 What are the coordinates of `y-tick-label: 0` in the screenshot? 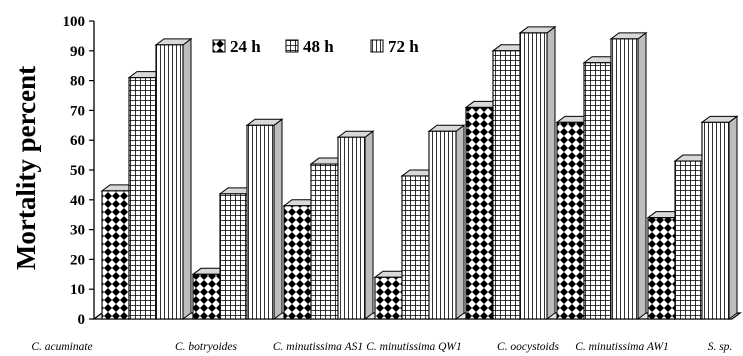 It's located at (82, 320).